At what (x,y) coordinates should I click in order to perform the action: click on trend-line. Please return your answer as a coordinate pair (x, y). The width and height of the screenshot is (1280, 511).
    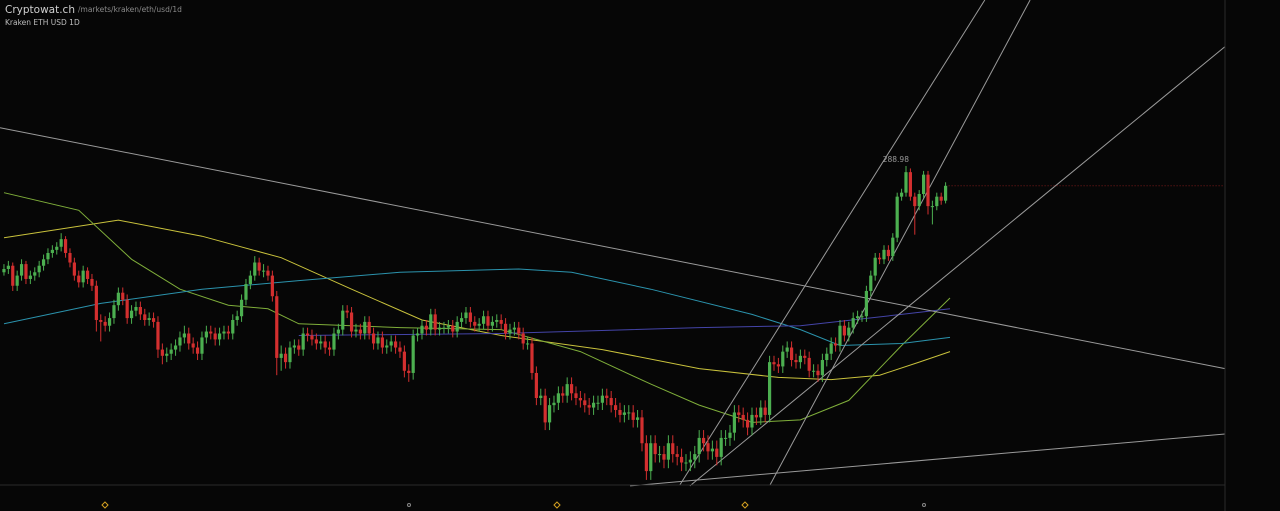
    Looking at the image, I should click on (928, 460).